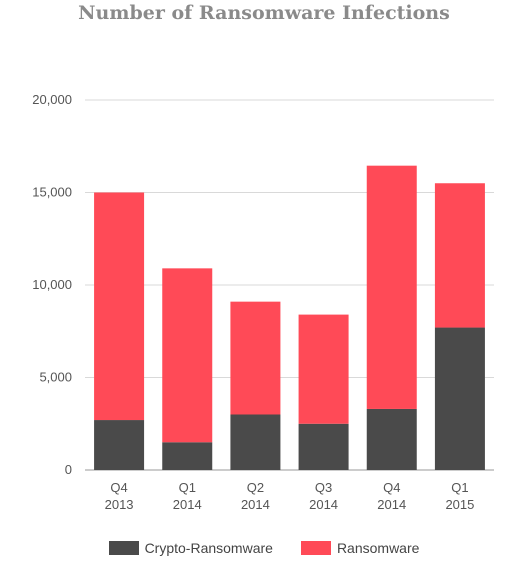 Image resolution: width=528 pixels, height=570 pixels. Describe the element at coordinates (123, 548) in the screenshot. I see `legend-swatch-crypto-ransomware` at that location.